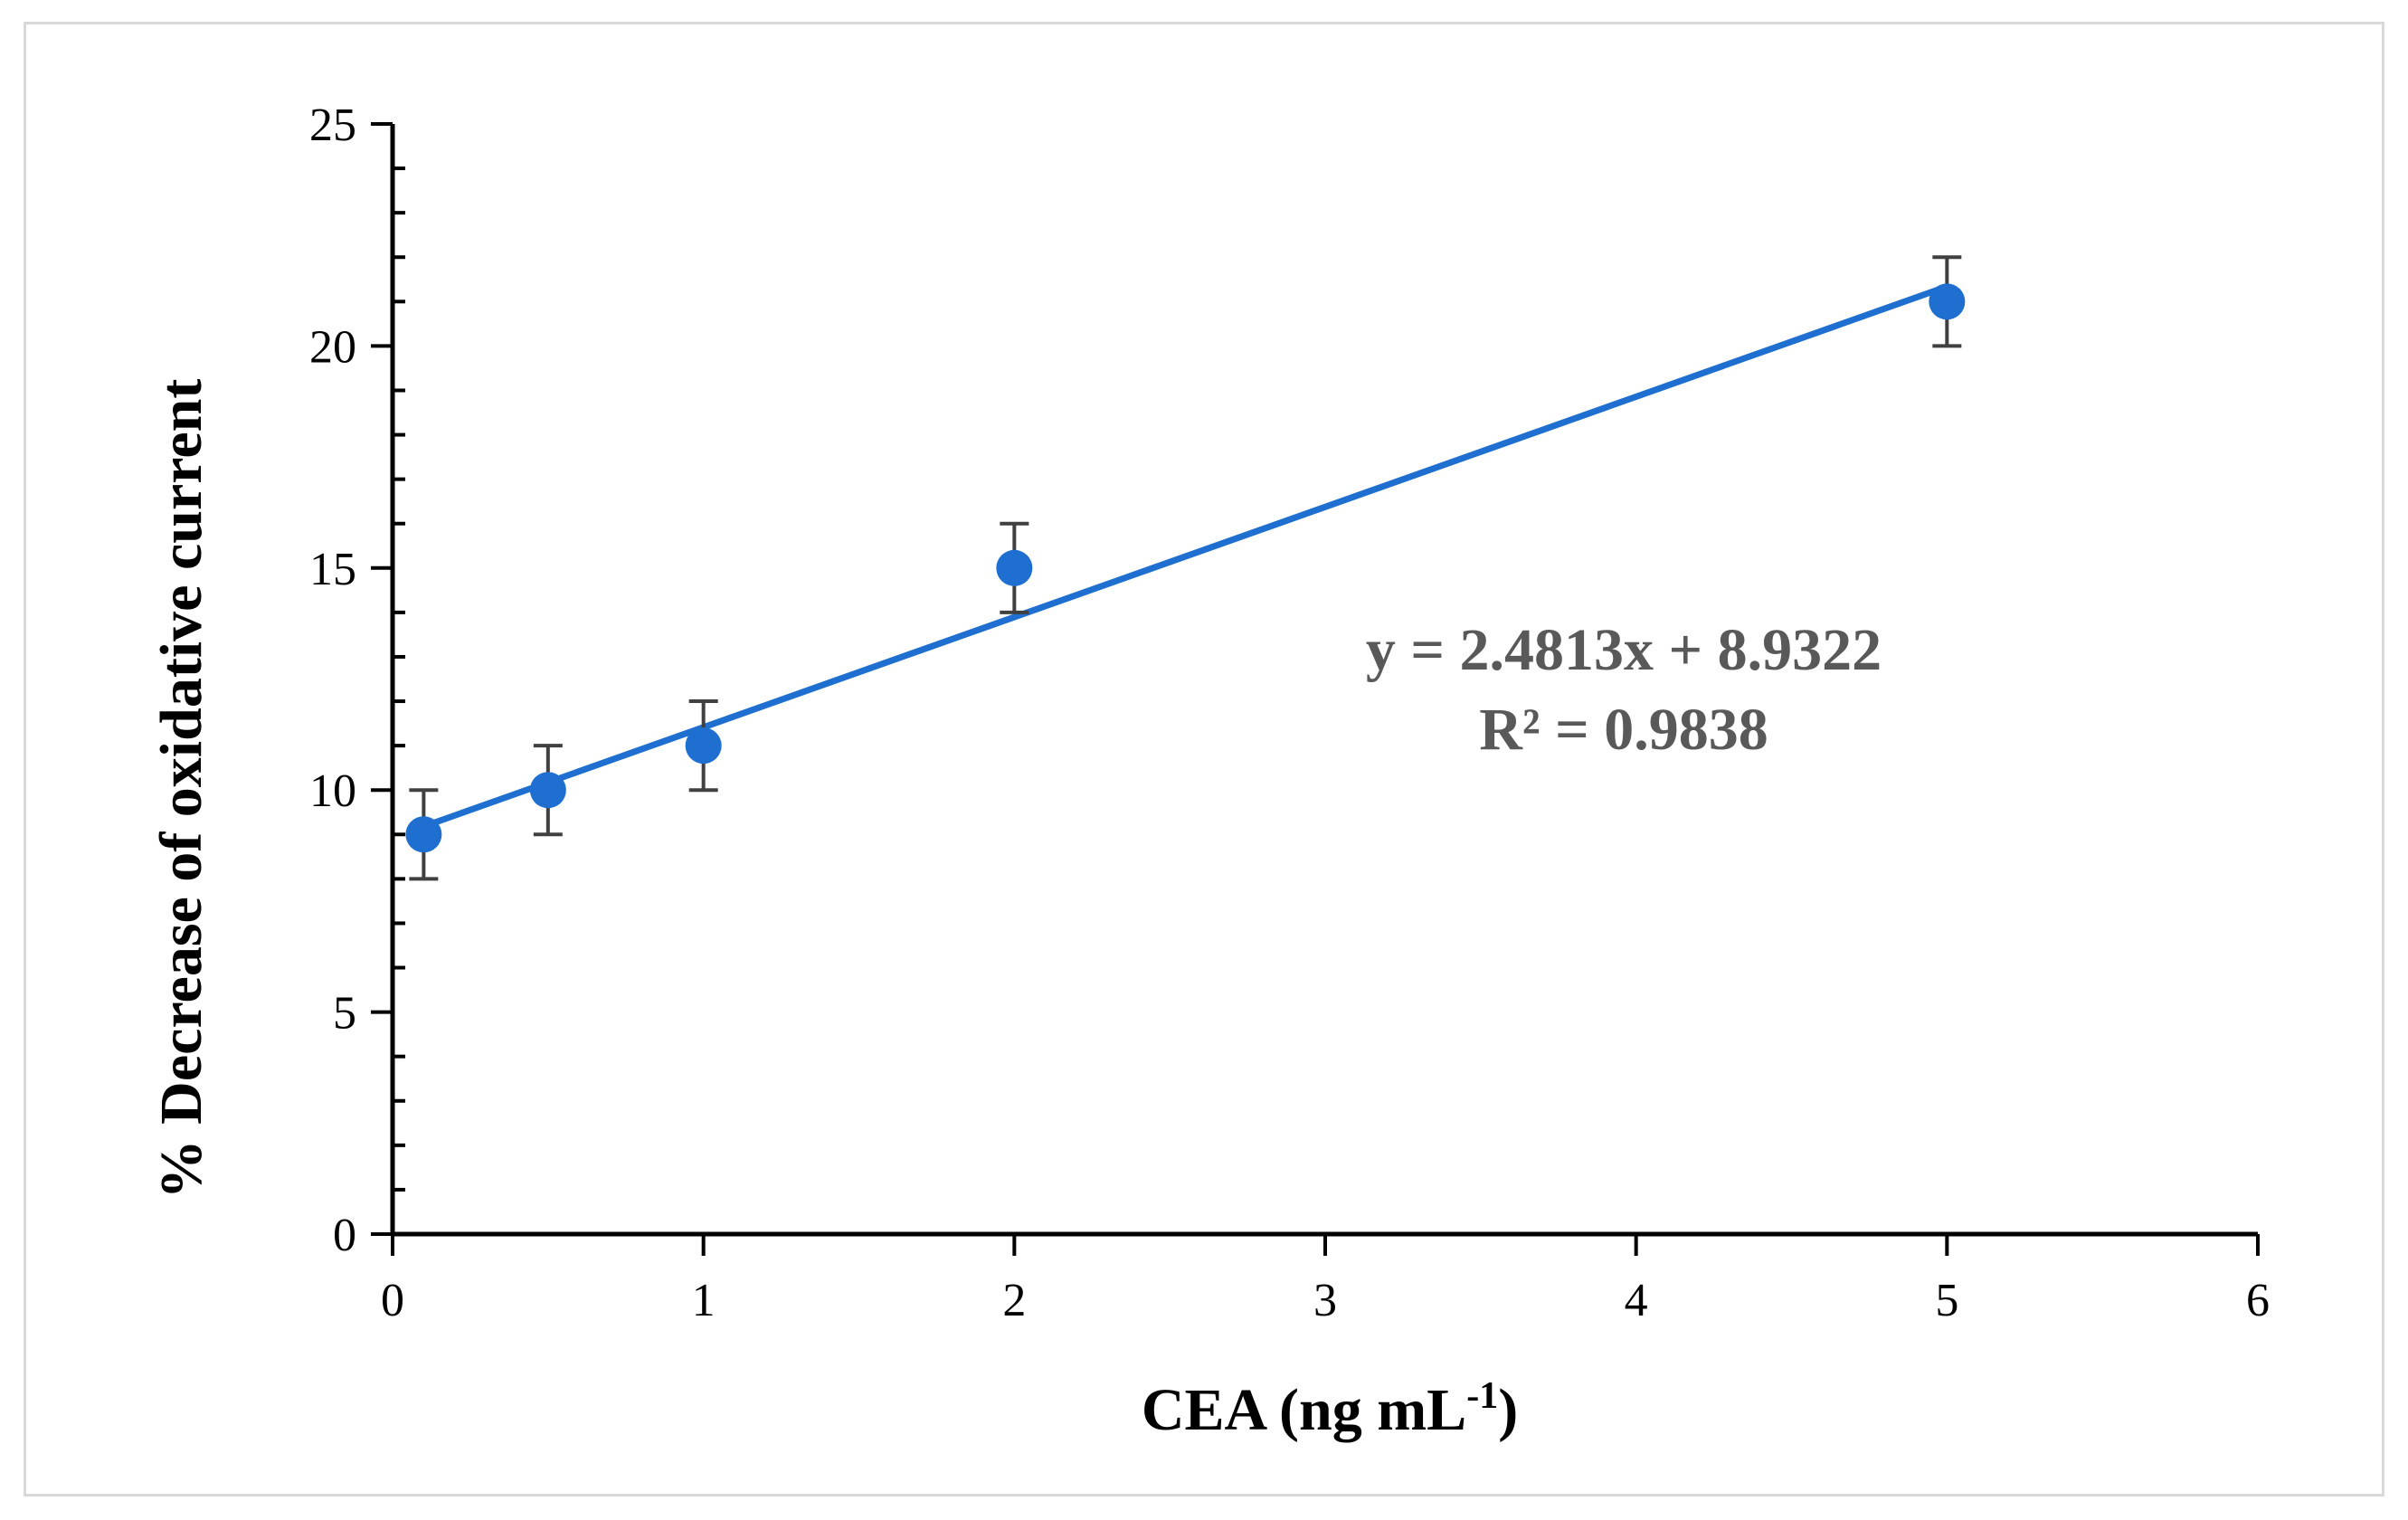 Image resolution: width=2408 pixels, height=1520 pixels. Describe the element at coordinates (1946, 1301) in the screenshot. I see `x-tick-label: 5` at that location.